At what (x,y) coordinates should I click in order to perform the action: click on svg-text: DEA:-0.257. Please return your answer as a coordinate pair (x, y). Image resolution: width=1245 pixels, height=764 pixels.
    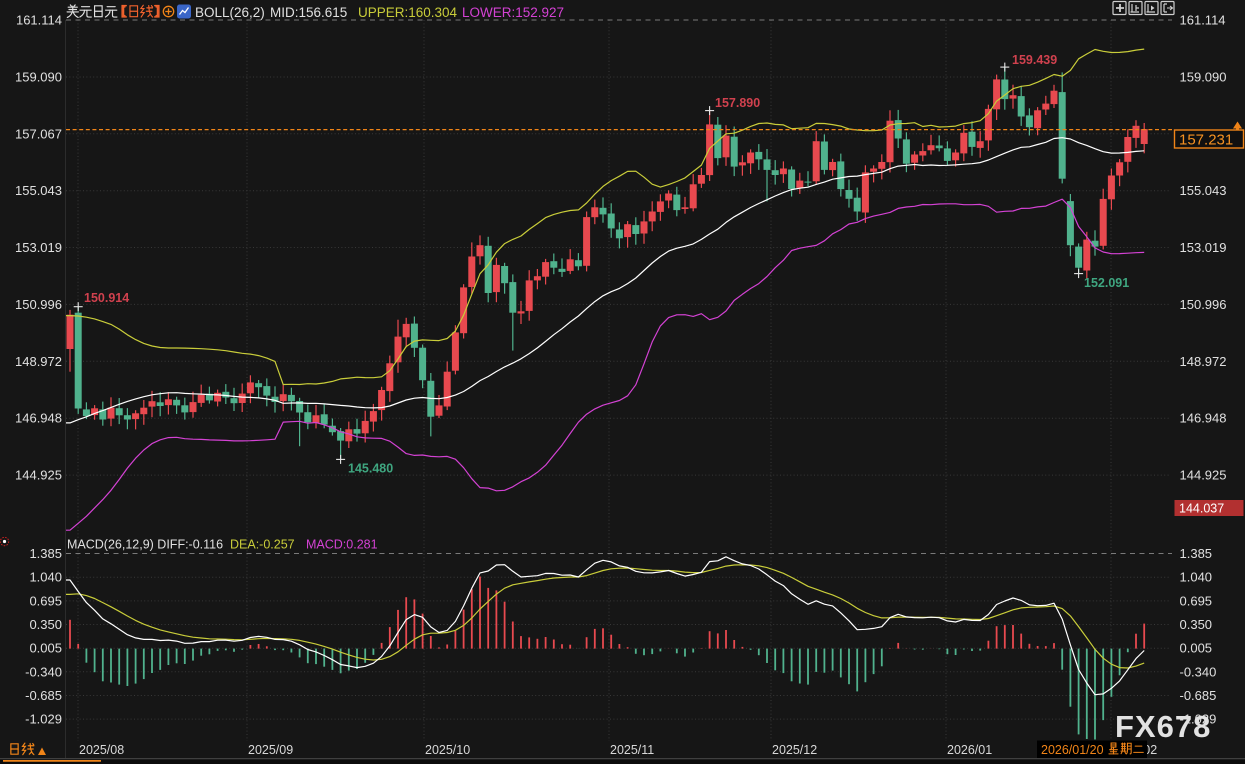
    Looking at the image, I should click on (262, 545).